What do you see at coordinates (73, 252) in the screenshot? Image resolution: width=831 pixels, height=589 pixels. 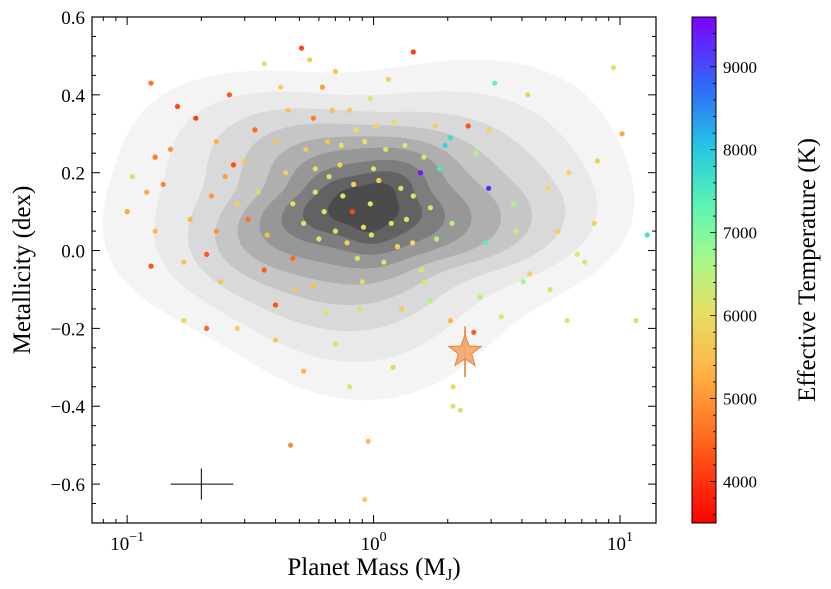 I see `y-tick-label: 0.0` at bounding box center [73, 252].